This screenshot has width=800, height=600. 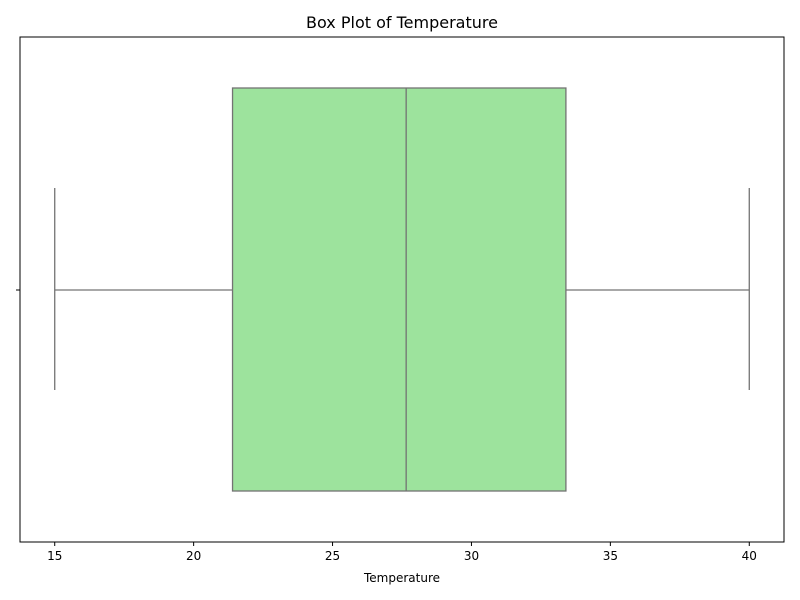 I want to click on x-axis-tick-label-35: 35, so click(x=610, y=556).